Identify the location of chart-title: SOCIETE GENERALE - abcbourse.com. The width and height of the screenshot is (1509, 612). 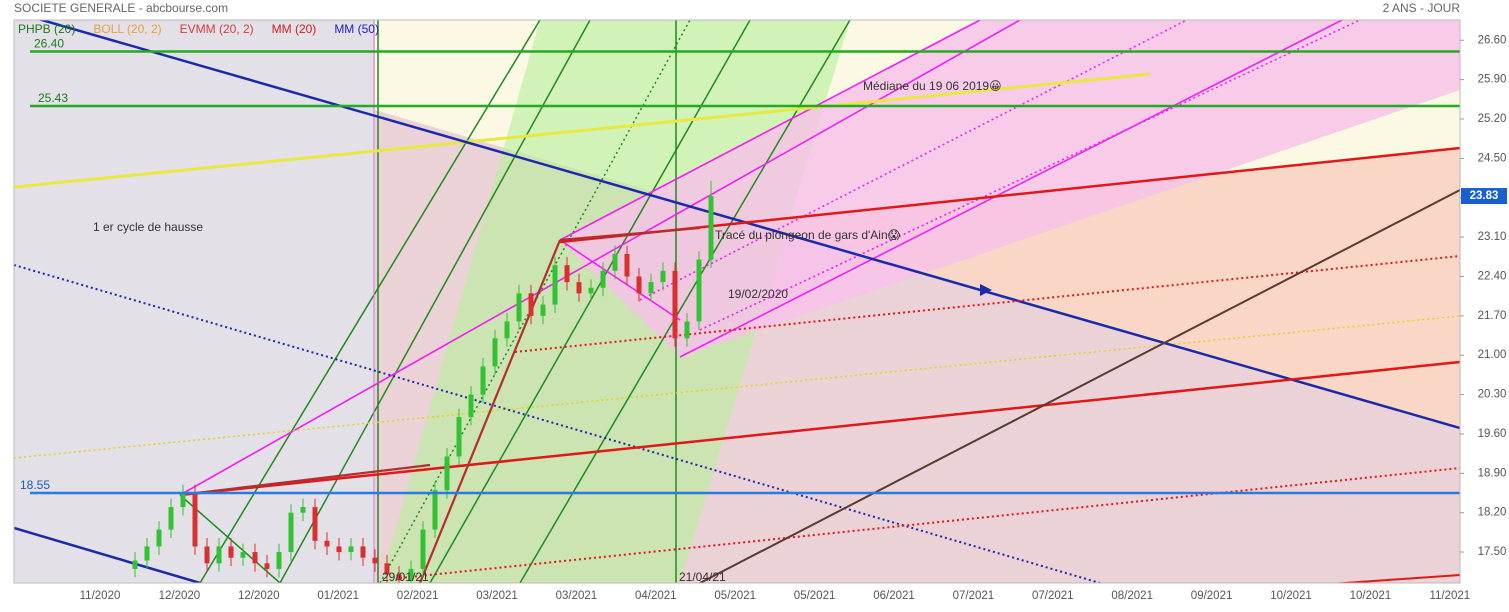
(121, 8).